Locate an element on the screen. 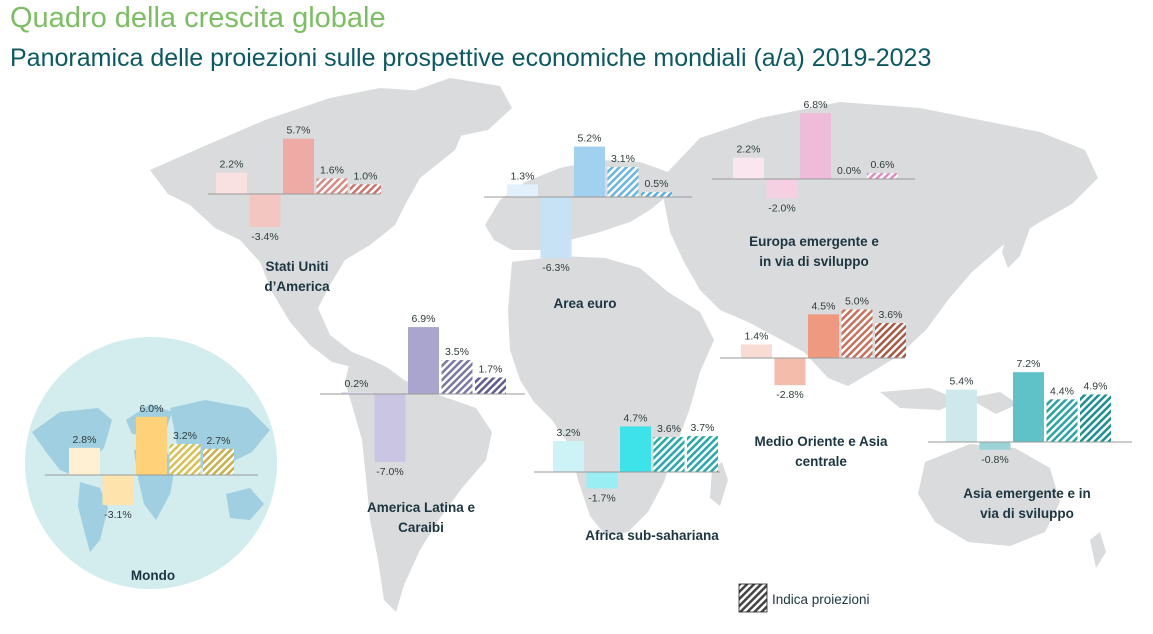  region-name-emerging_europe: Europa emergente e is located at coordinates (814, 241).